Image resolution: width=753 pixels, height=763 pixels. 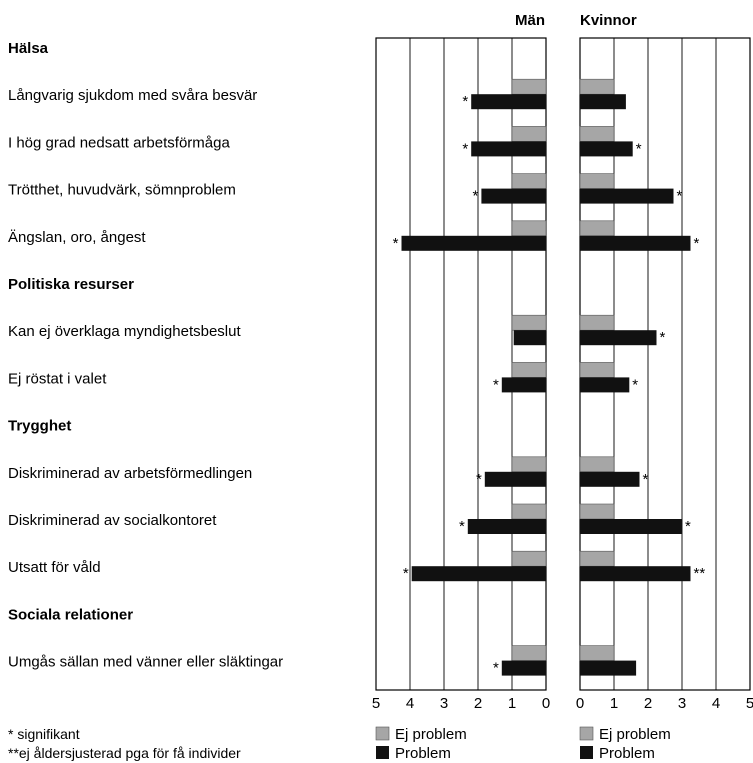 I want to click on significance-mark-kvinnor: **, so click(x=700, y=573).